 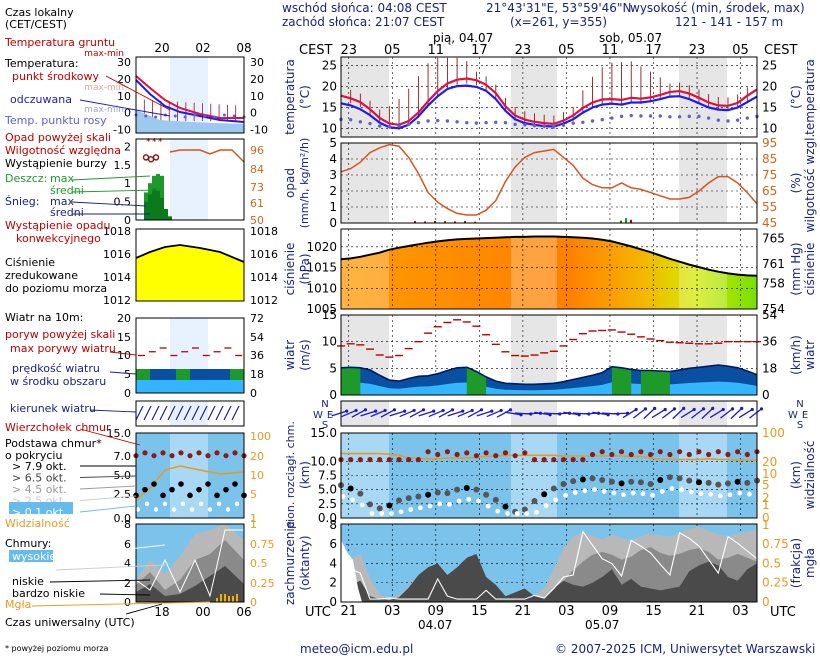 What do you see at coordinates (207, 156) in the screenshot?
I see `lg-humidity-line` at bounding box center [207, 156].